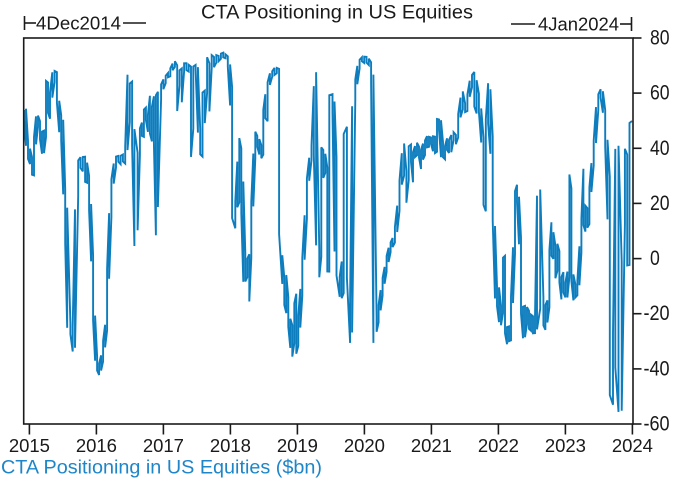  What do you see at coordinates (498, 445) in the screenshot?
I see `svg-text: 2022` at bounding box center [498, 445].